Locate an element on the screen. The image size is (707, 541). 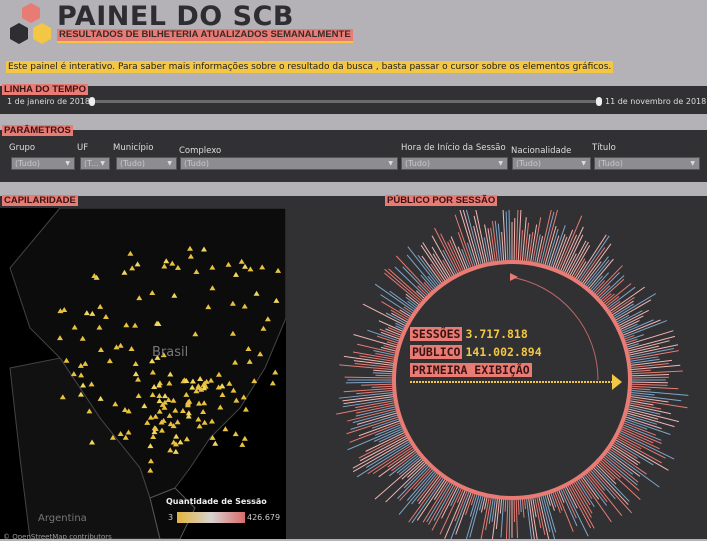
logo-hexagons is located at coordinates (31, 25).